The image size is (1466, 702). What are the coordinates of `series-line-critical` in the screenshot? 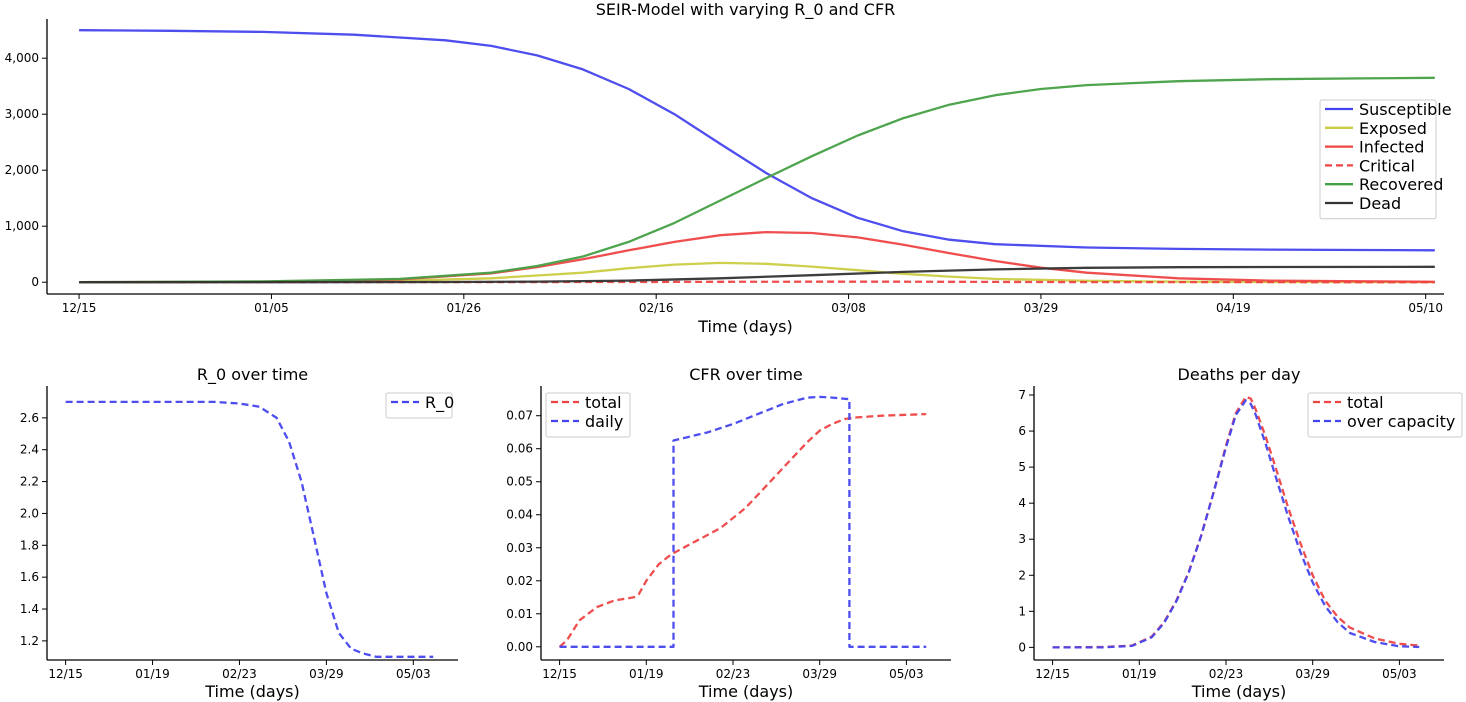 It's located at (757, 282).